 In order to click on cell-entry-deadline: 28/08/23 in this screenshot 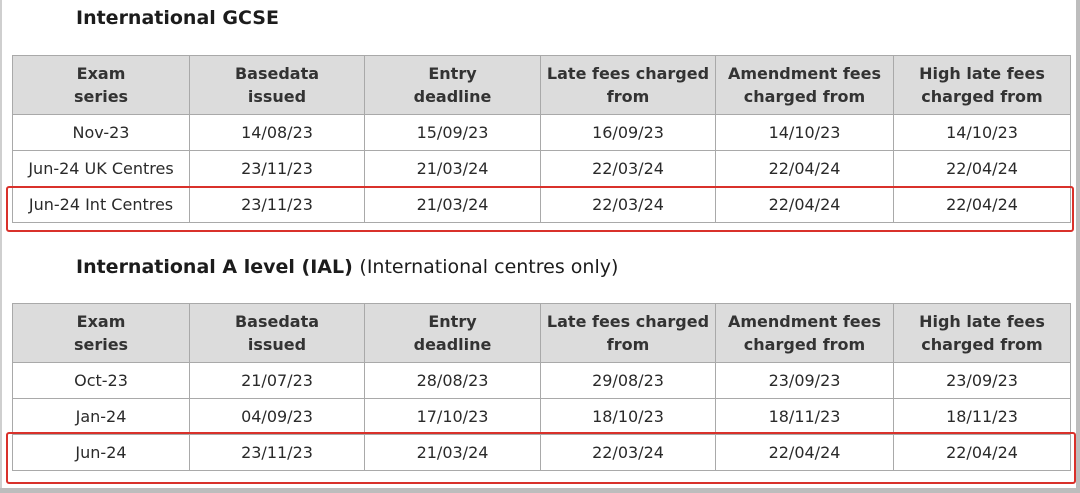, I will do `click(452, 380)`.